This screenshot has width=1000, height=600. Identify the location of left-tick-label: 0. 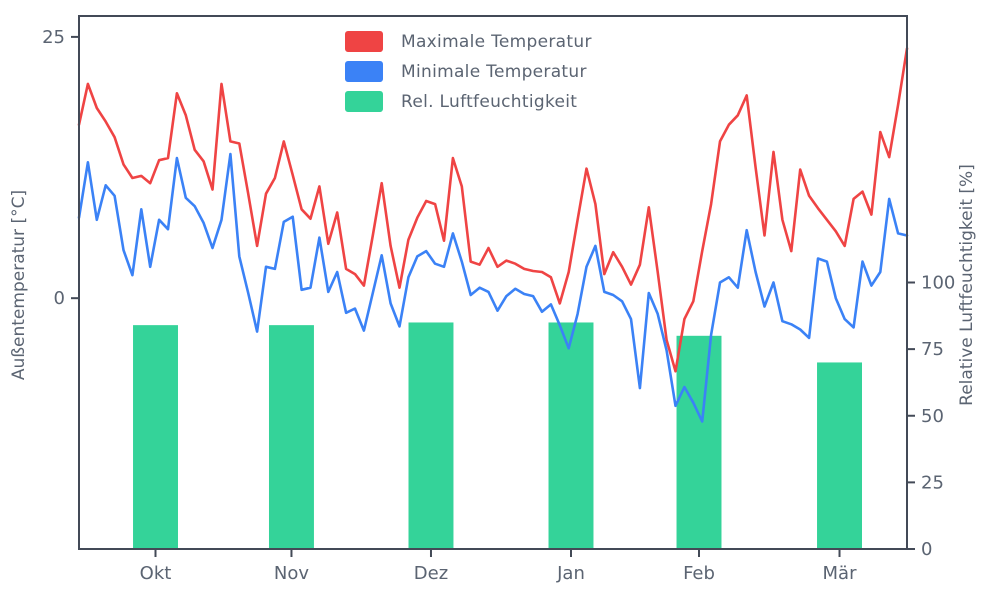
(59, 298).